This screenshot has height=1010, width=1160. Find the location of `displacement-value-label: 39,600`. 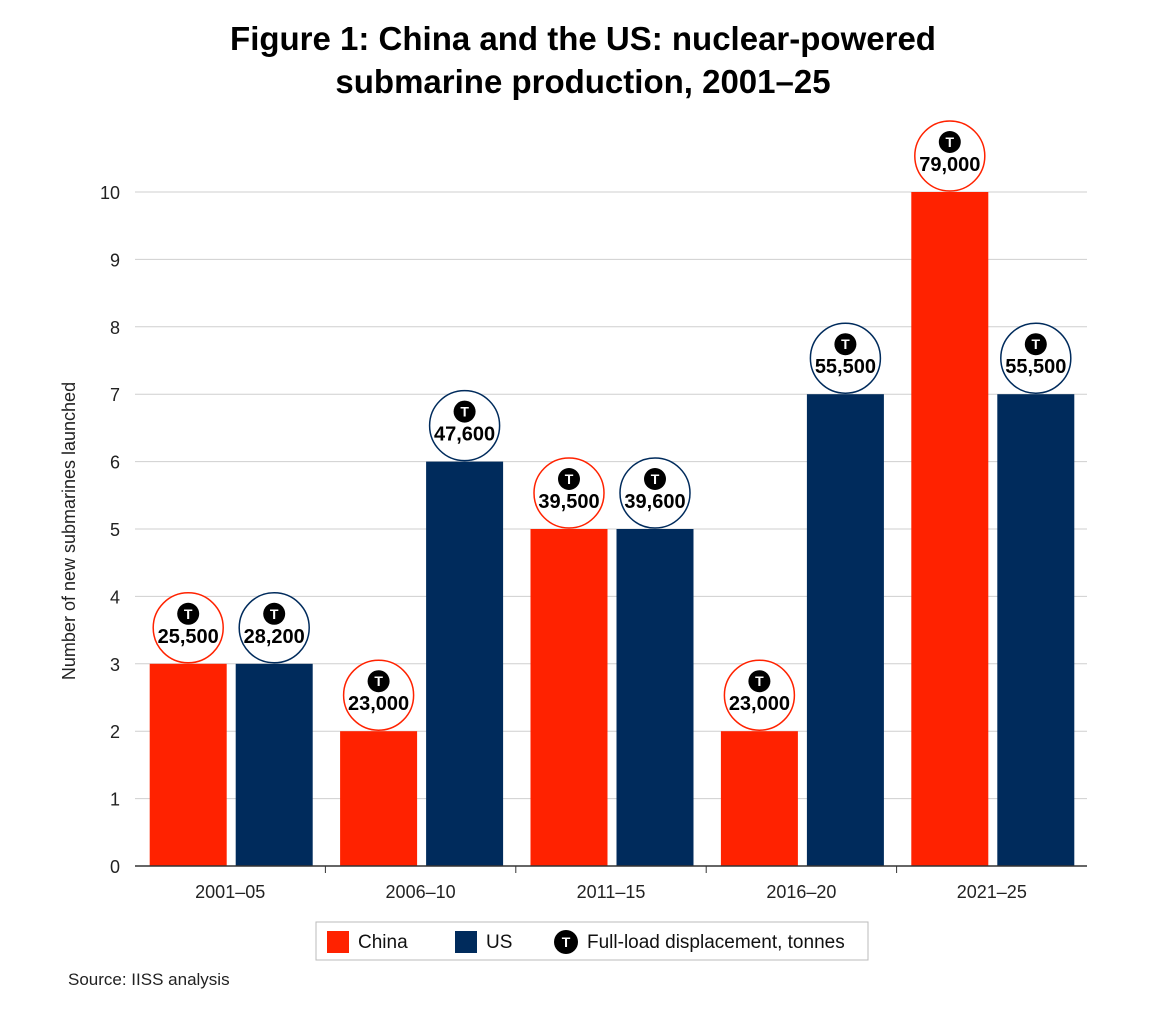

displacement-value-label: 39,600 is located at coordinates (654, 502).